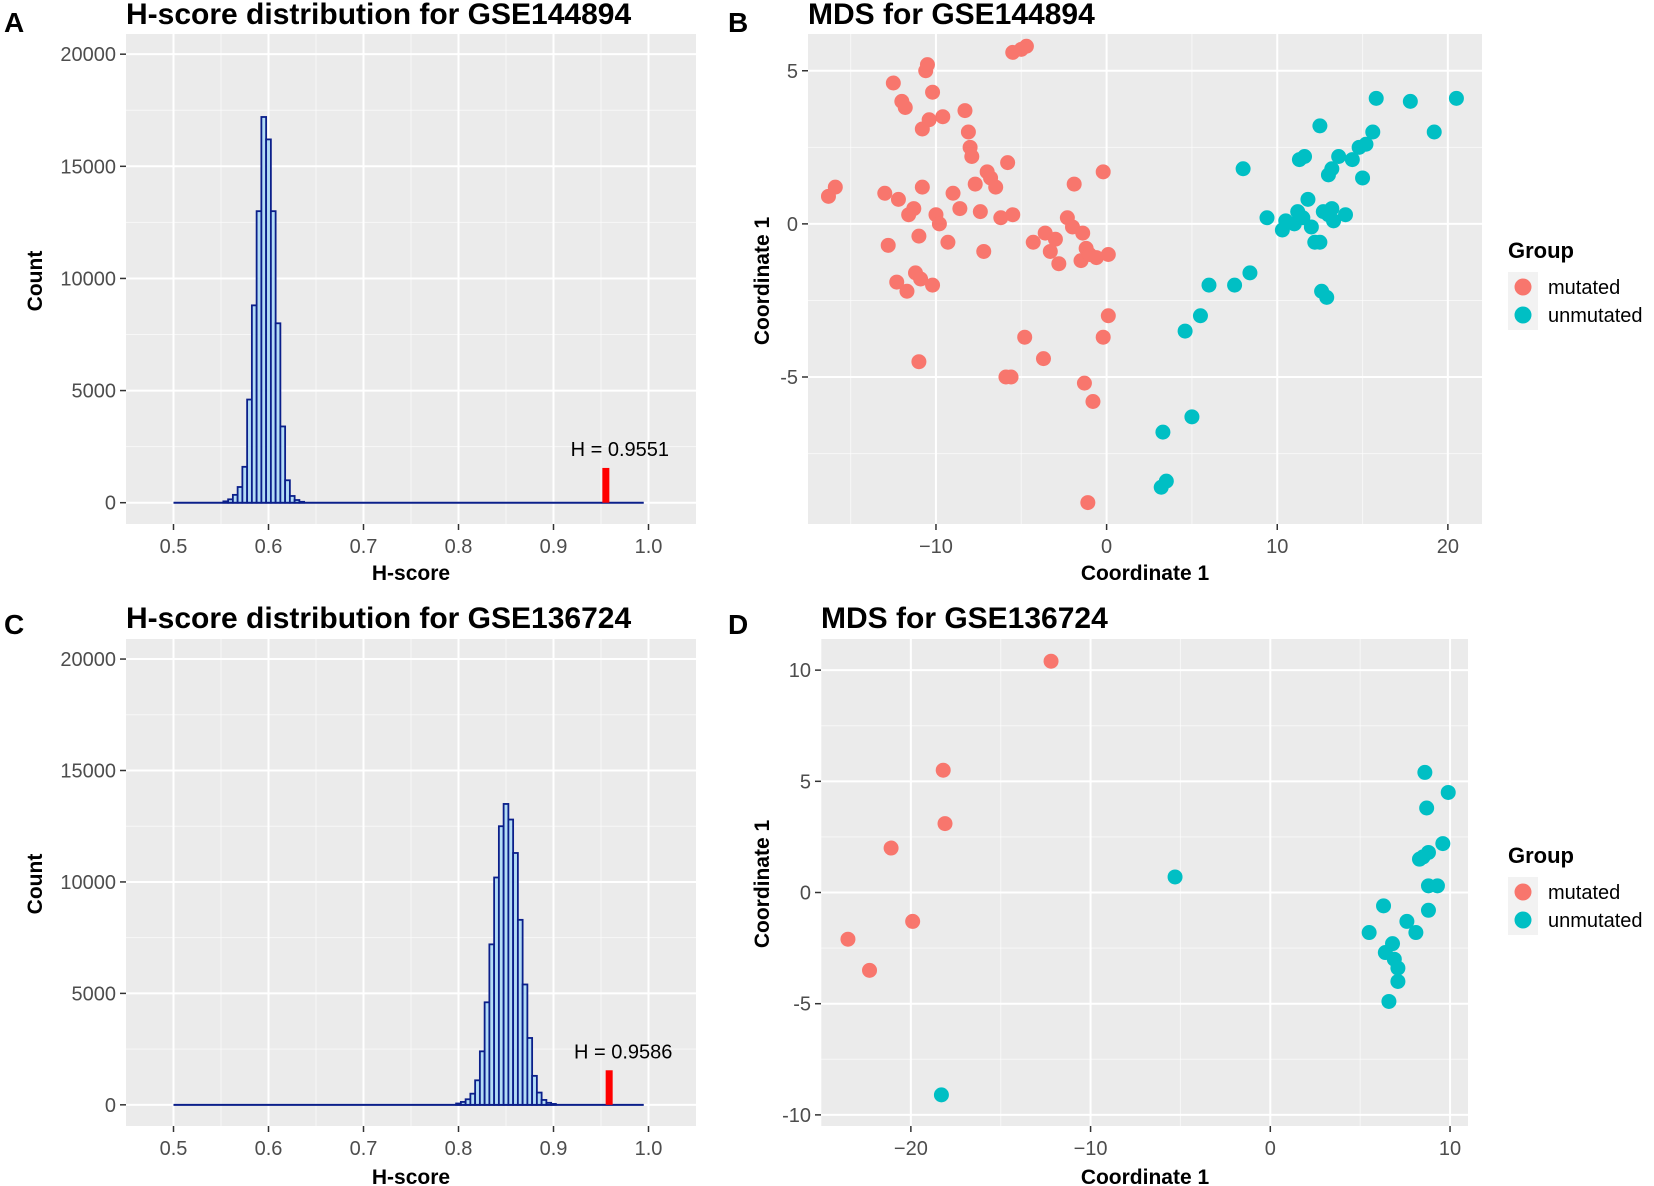  I want to click on x-tick-label: 0.6, so click(269, 547).